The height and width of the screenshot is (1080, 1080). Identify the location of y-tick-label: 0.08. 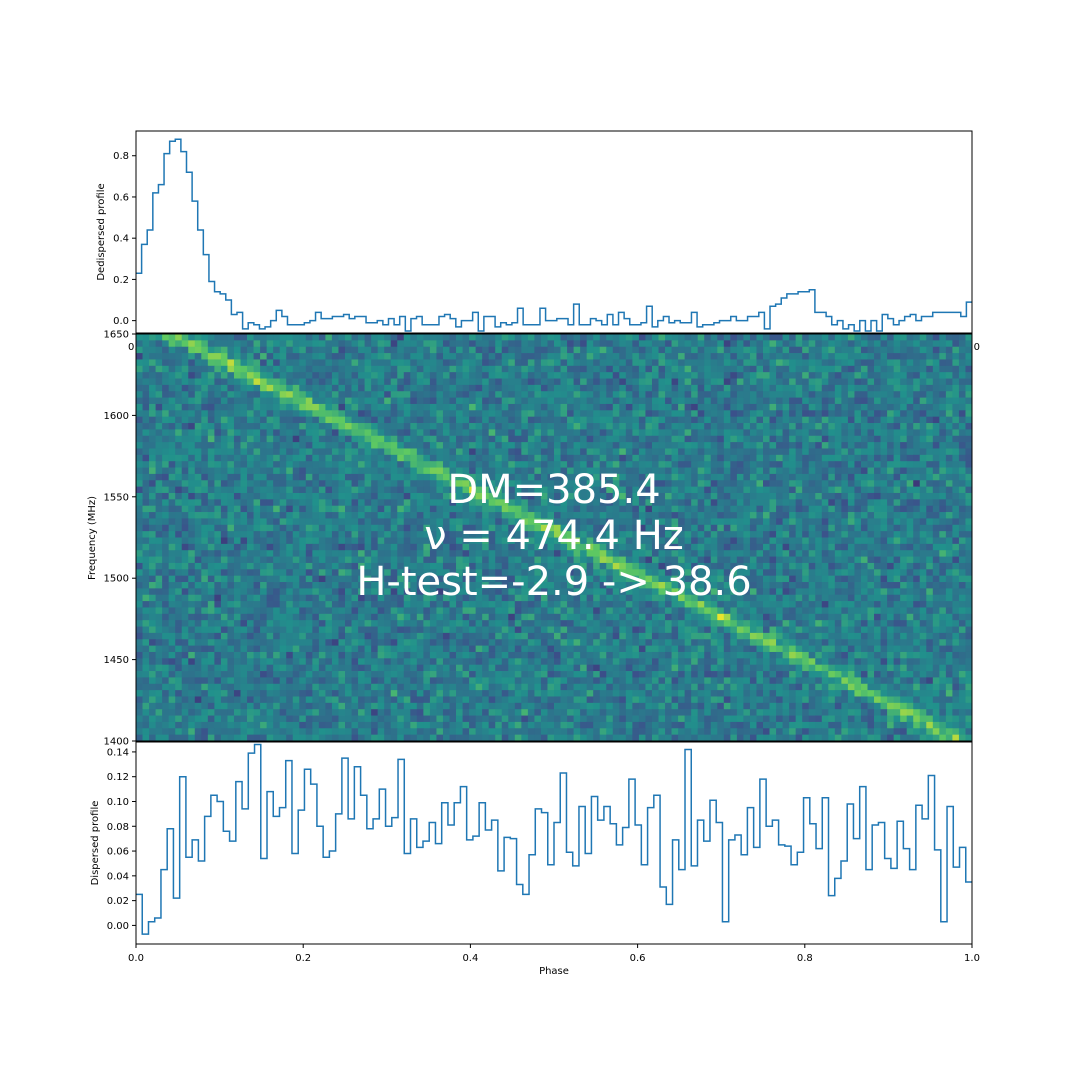
(118, 827).